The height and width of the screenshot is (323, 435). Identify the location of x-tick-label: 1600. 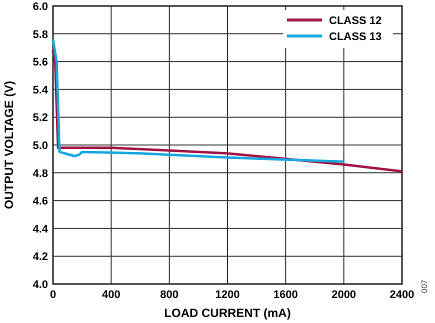
(285, 295).